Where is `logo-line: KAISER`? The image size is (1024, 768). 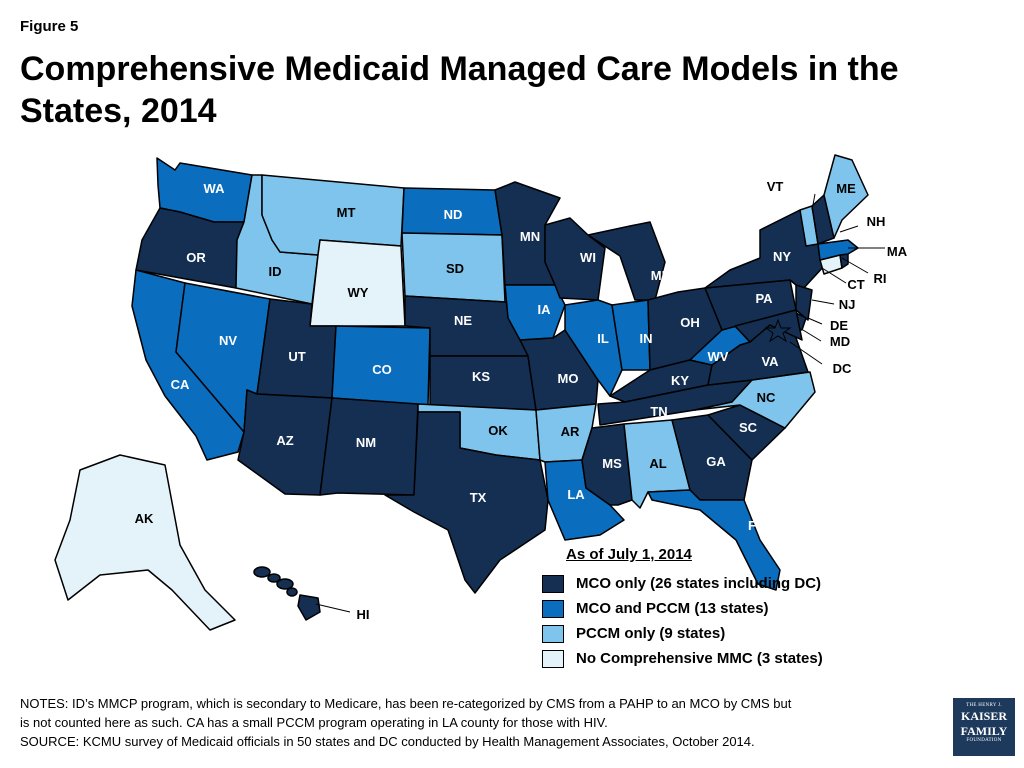 logo-line: KAISER is located at coordinates (983, 716).